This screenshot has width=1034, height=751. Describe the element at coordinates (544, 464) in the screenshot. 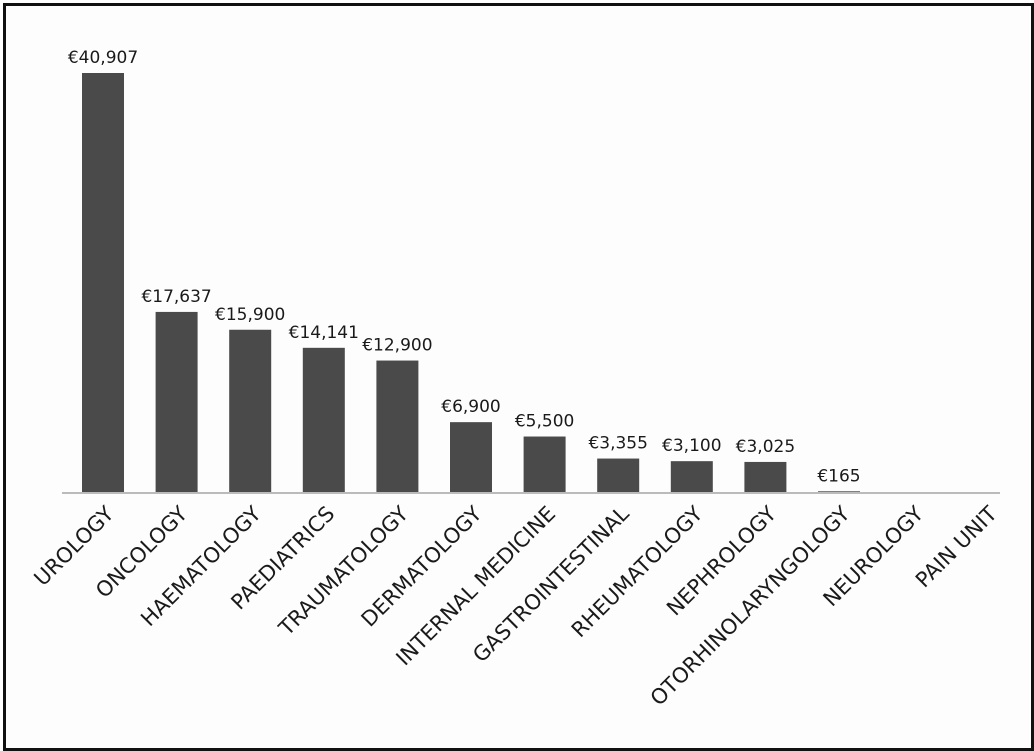

I see `bar-internal-medicine` at that location.